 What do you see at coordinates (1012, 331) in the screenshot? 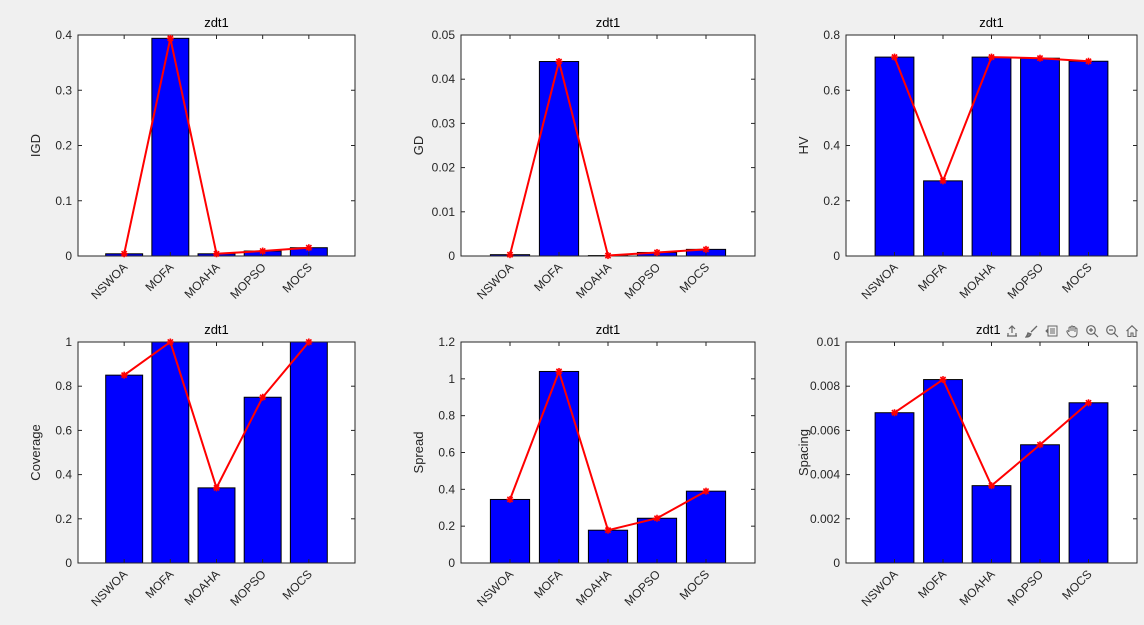
I see `export-icon` at bounding box center [1012, 331].